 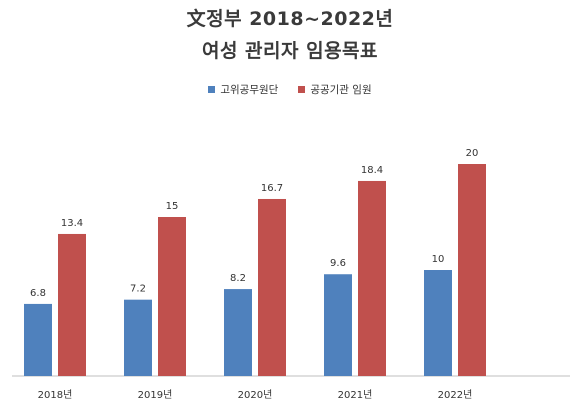 What do you see at coordinates (255, 395) in the screenshot?
I see `x-tick-label-2: 2020년` at bounding box center [255, 395].